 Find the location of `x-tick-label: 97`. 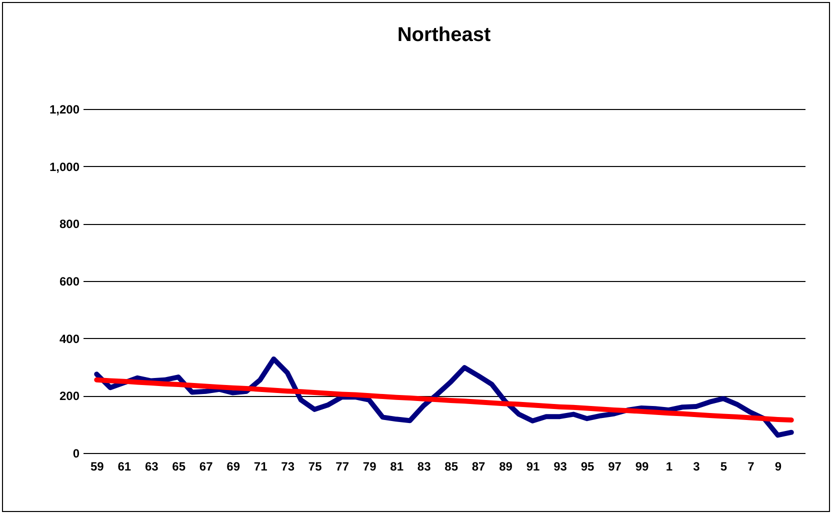

x-tick-label: 97 is located at coordinates (615, 467).